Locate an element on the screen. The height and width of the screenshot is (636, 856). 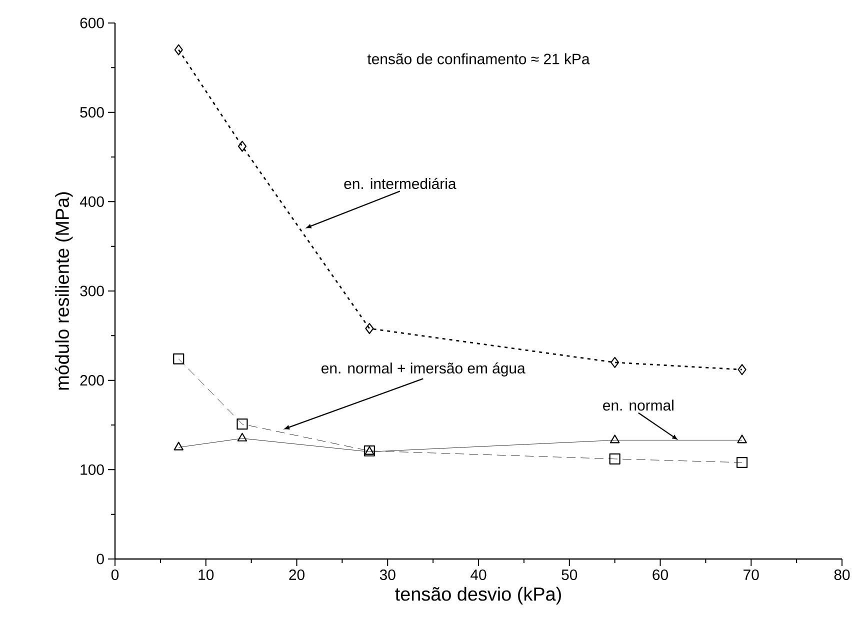
y-tick-label: 200 is located at coordinates (92, 380).